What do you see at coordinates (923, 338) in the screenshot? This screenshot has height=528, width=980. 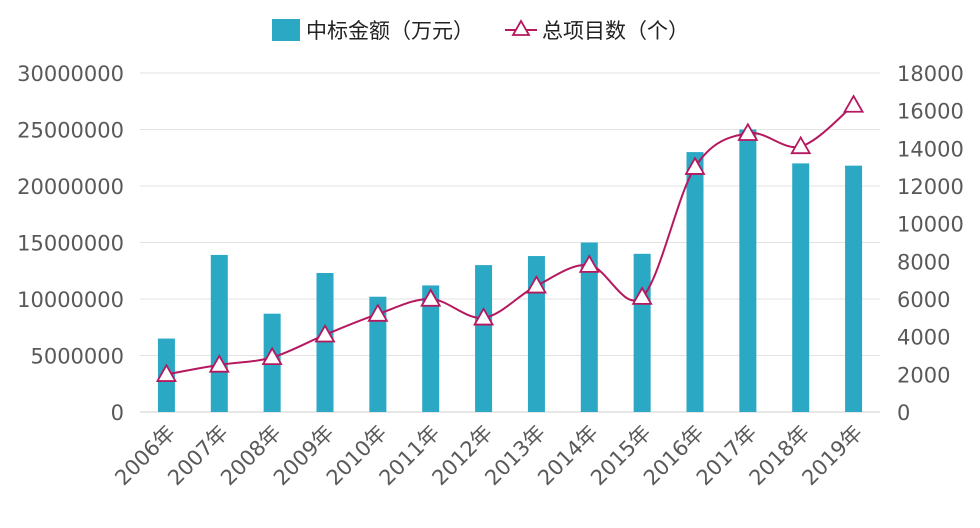 I see `right-axis-tick-label: 4000` at bounding box center [923, 338].